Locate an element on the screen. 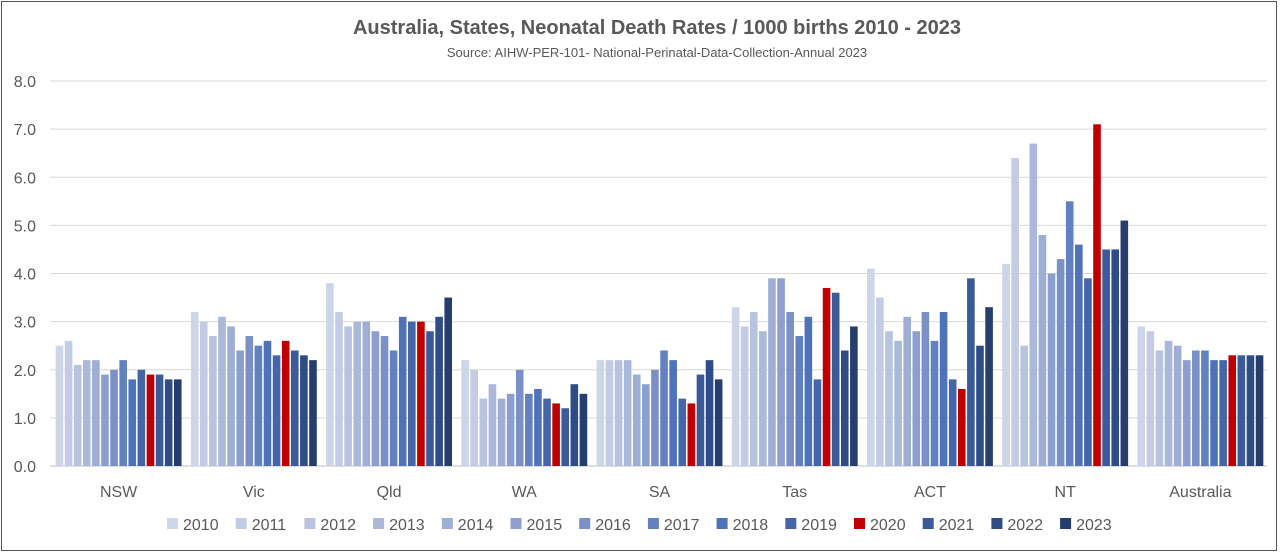 This screenshot has width=1280, height=554. legend-label: 2017 is located at coordinates (682, 525).